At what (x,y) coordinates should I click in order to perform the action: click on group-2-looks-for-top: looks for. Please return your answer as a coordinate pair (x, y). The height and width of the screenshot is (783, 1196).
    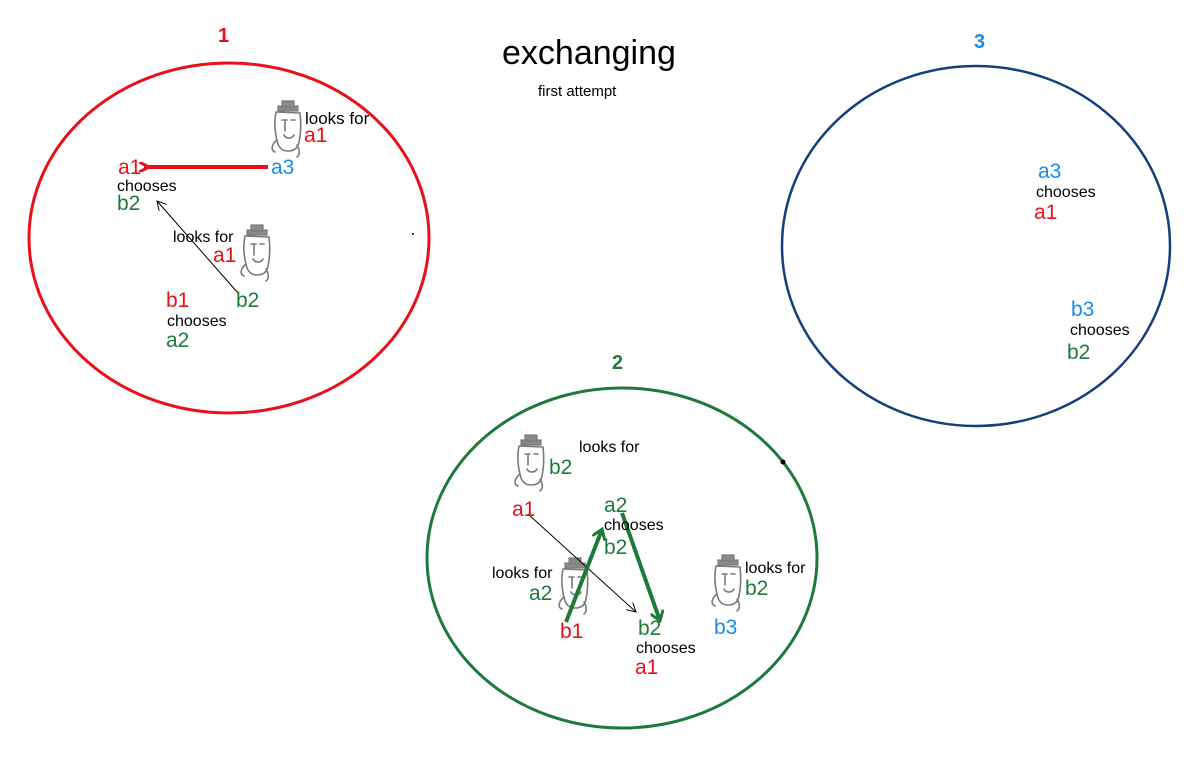
    Looking at the image, I should click on (609, 447).